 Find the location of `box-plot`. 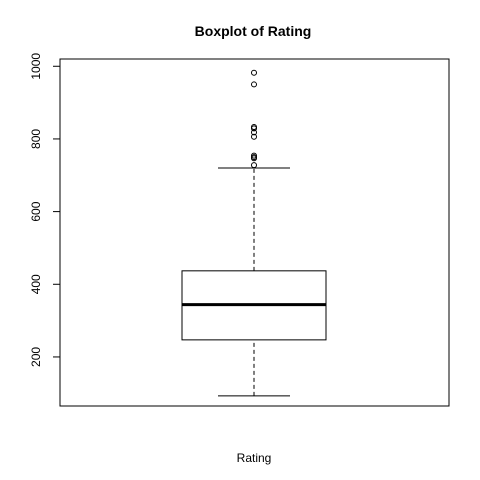

box-plot is located at coordinates (254, 282).